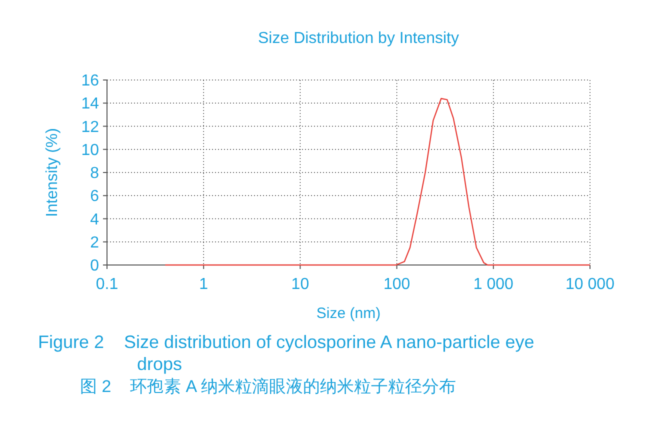  I want to click on caption: 图 2 环孢素 A 纳米粒滴眼液的纳米粒子粒径分布, so click(268, 386).